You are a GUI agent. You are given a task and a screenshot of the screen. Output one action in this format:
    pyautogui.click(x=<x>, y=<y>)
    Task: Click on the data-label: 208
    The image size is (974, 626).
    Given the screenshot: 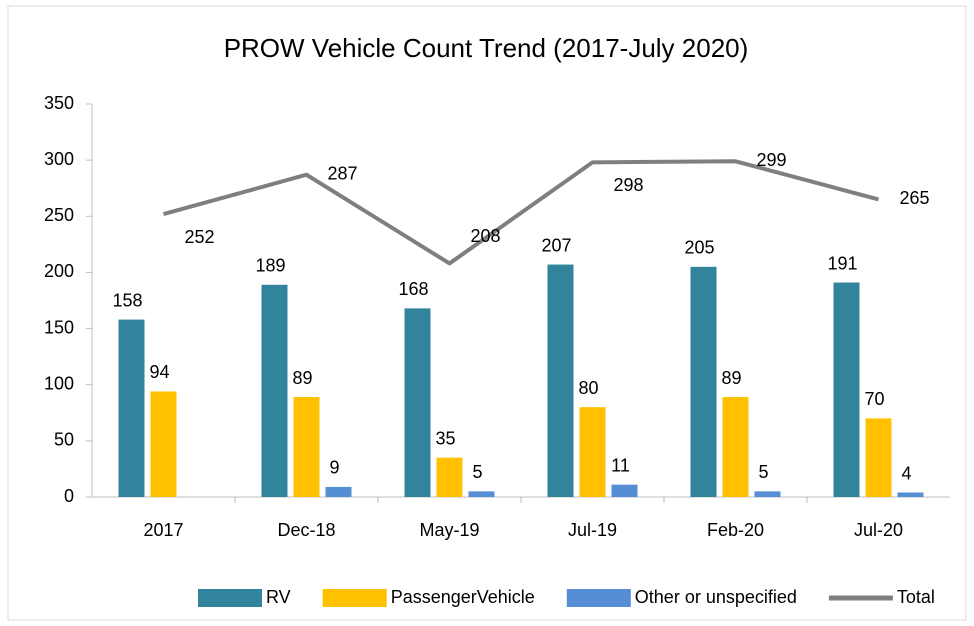 What is the action you would take?
    pyautogui.click(x=485, y=236)
    